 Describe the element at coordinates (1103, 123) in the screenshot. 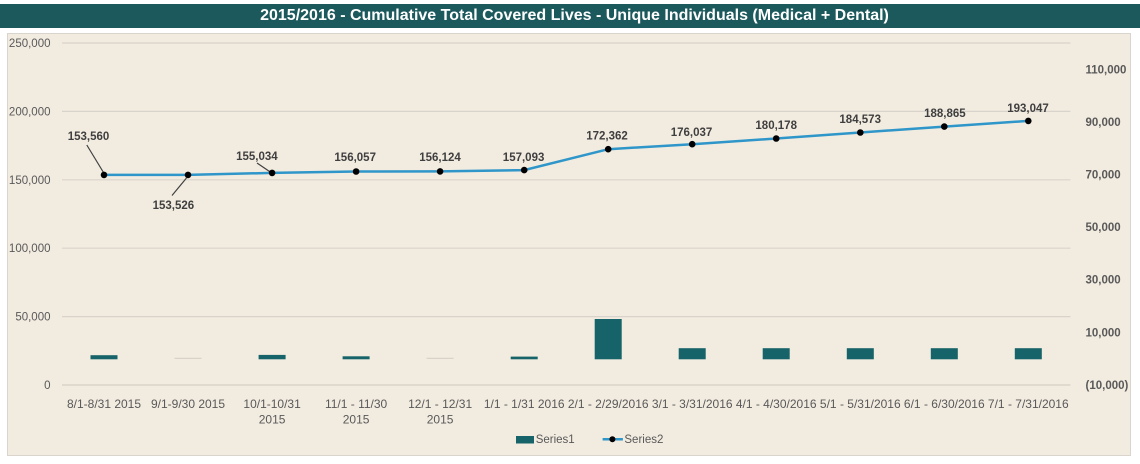

I see `svg-text: 90,000` at that location.